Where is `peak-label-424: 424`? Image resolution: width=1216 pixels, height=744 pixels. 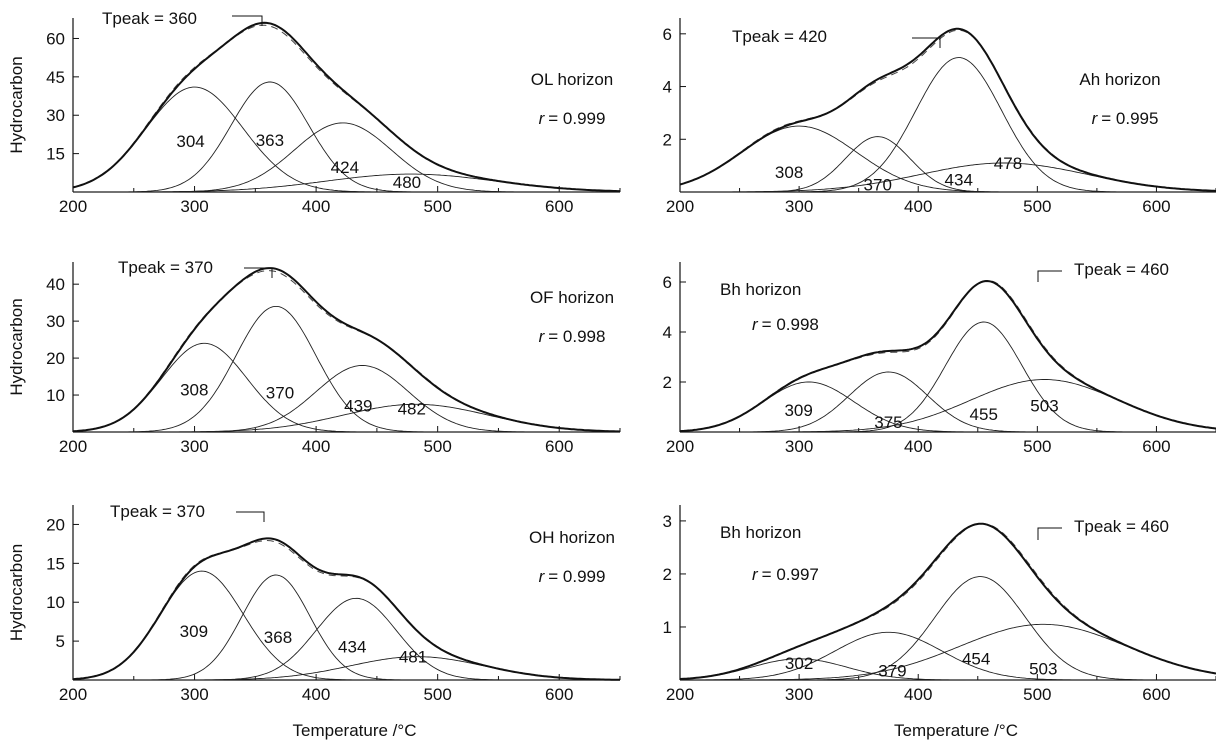 peak-label-424: 424 is located at coordinates (345, 167).